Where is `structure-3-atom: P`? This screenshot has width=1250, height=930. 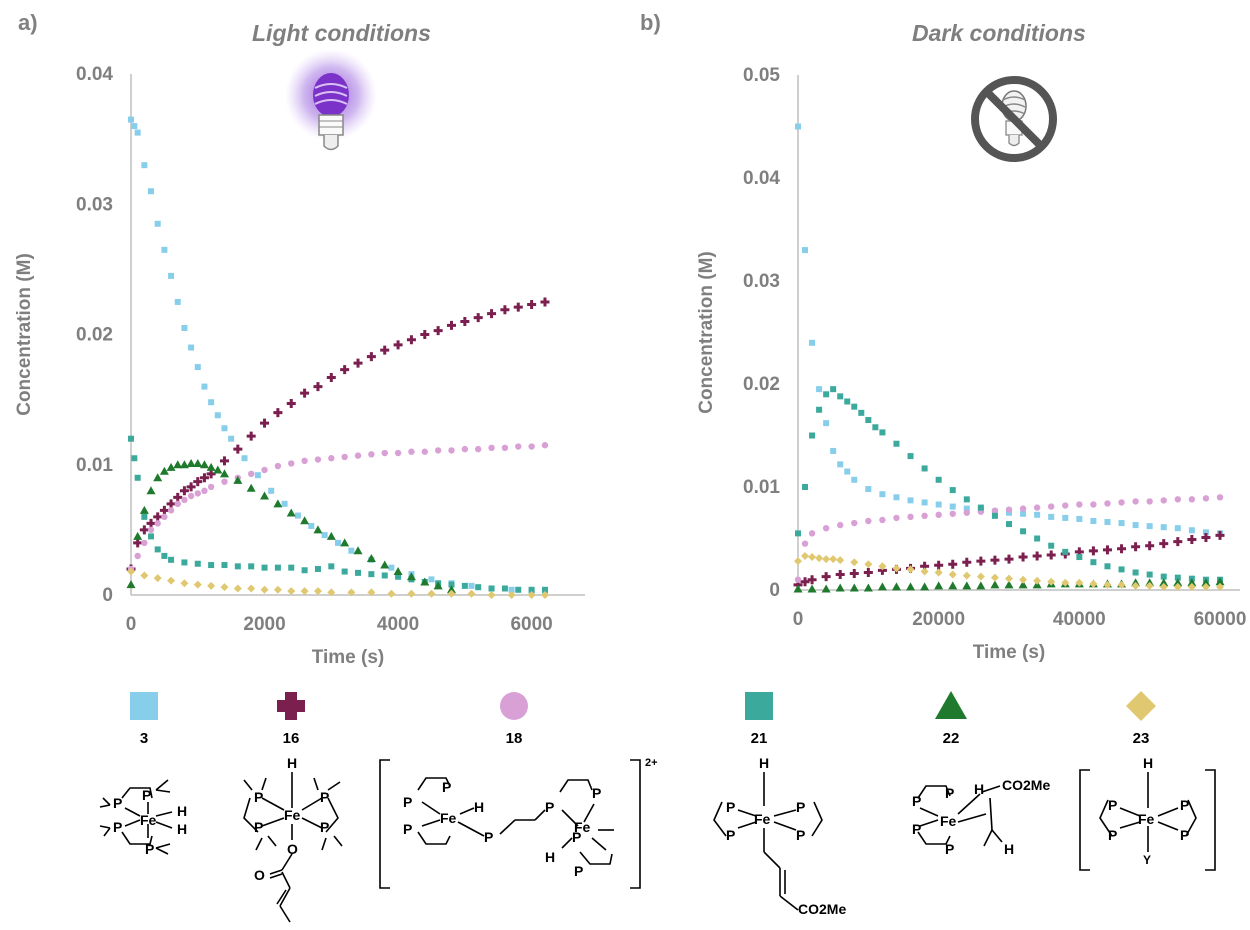 structure-3-atom: P is located at coordinates (117, 827).